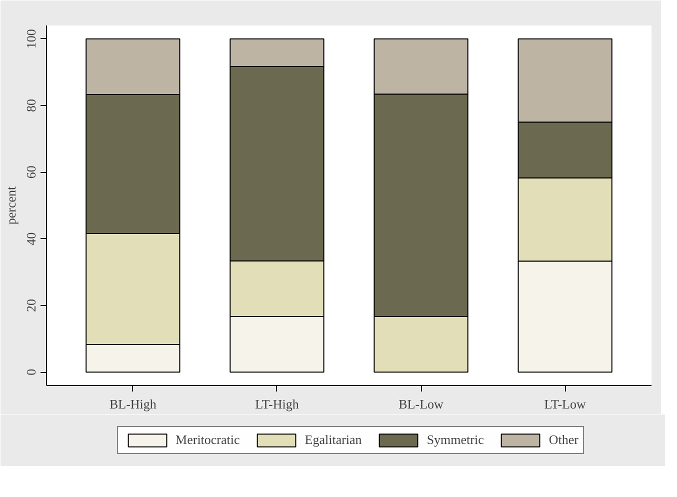  I want to click on x-tick-label: BL-Low, so click(421, 404).